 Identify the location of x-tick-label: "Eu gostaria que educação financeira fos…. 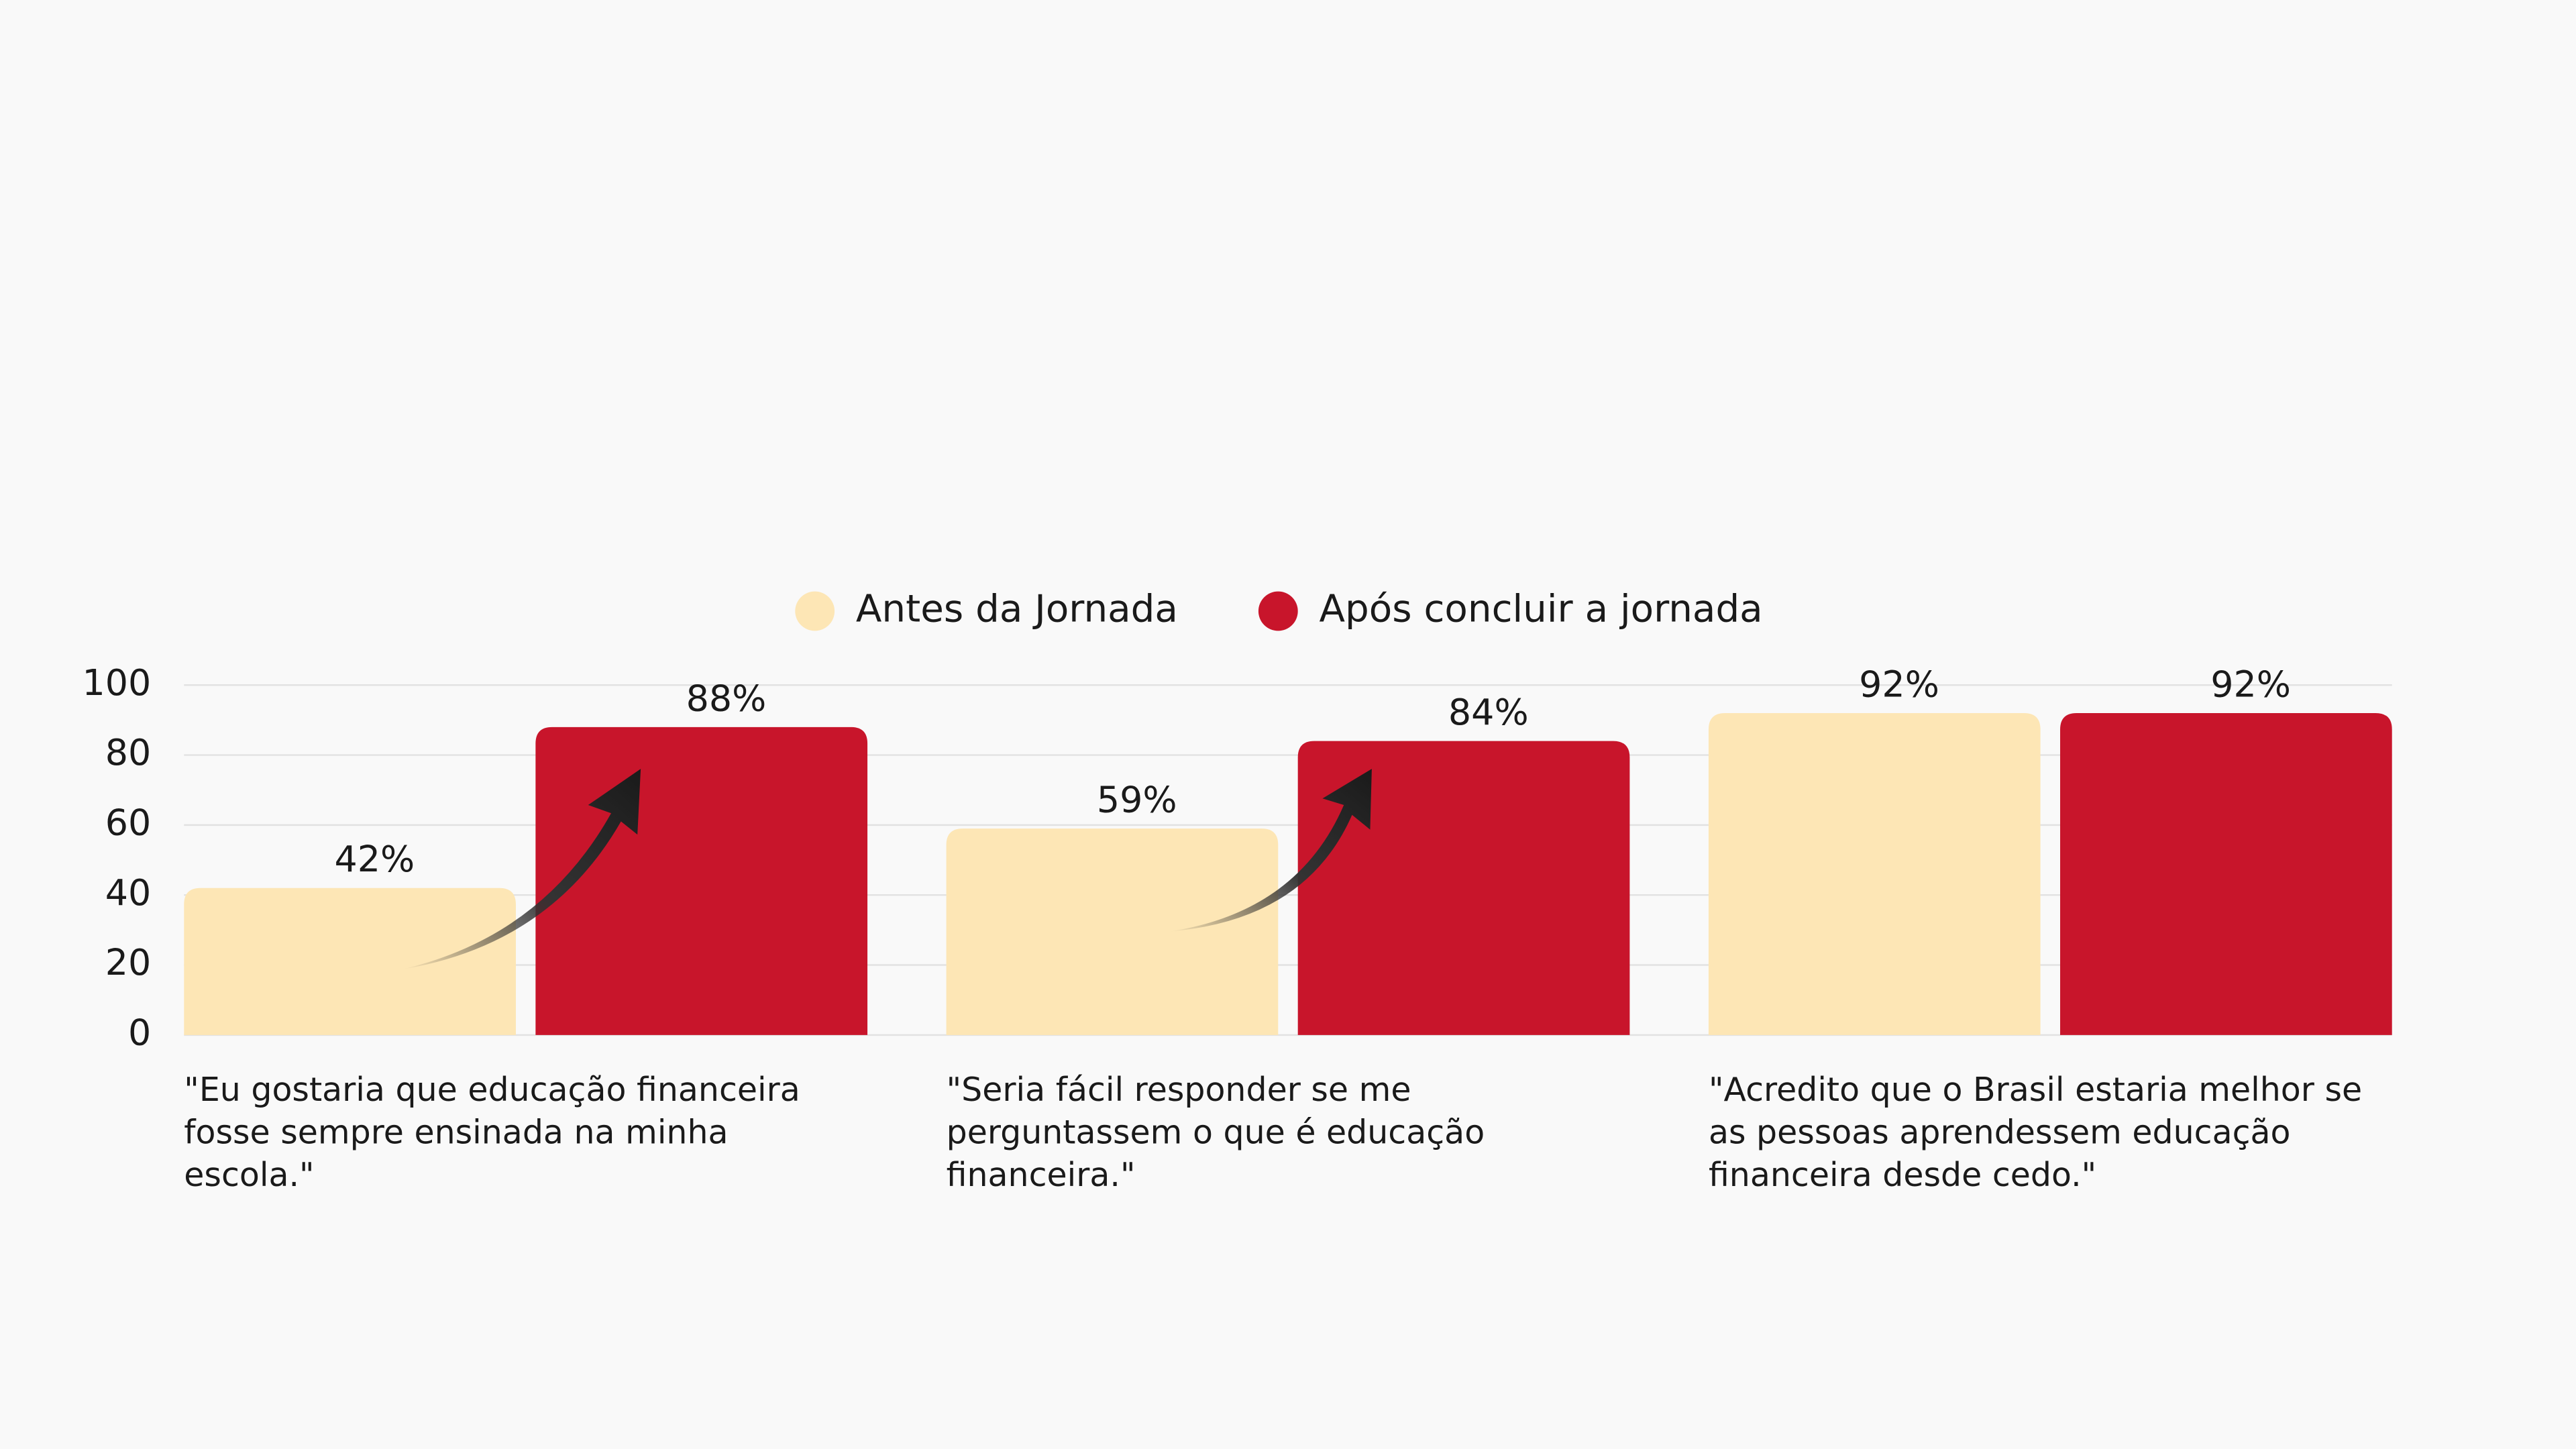
(492, 1132).